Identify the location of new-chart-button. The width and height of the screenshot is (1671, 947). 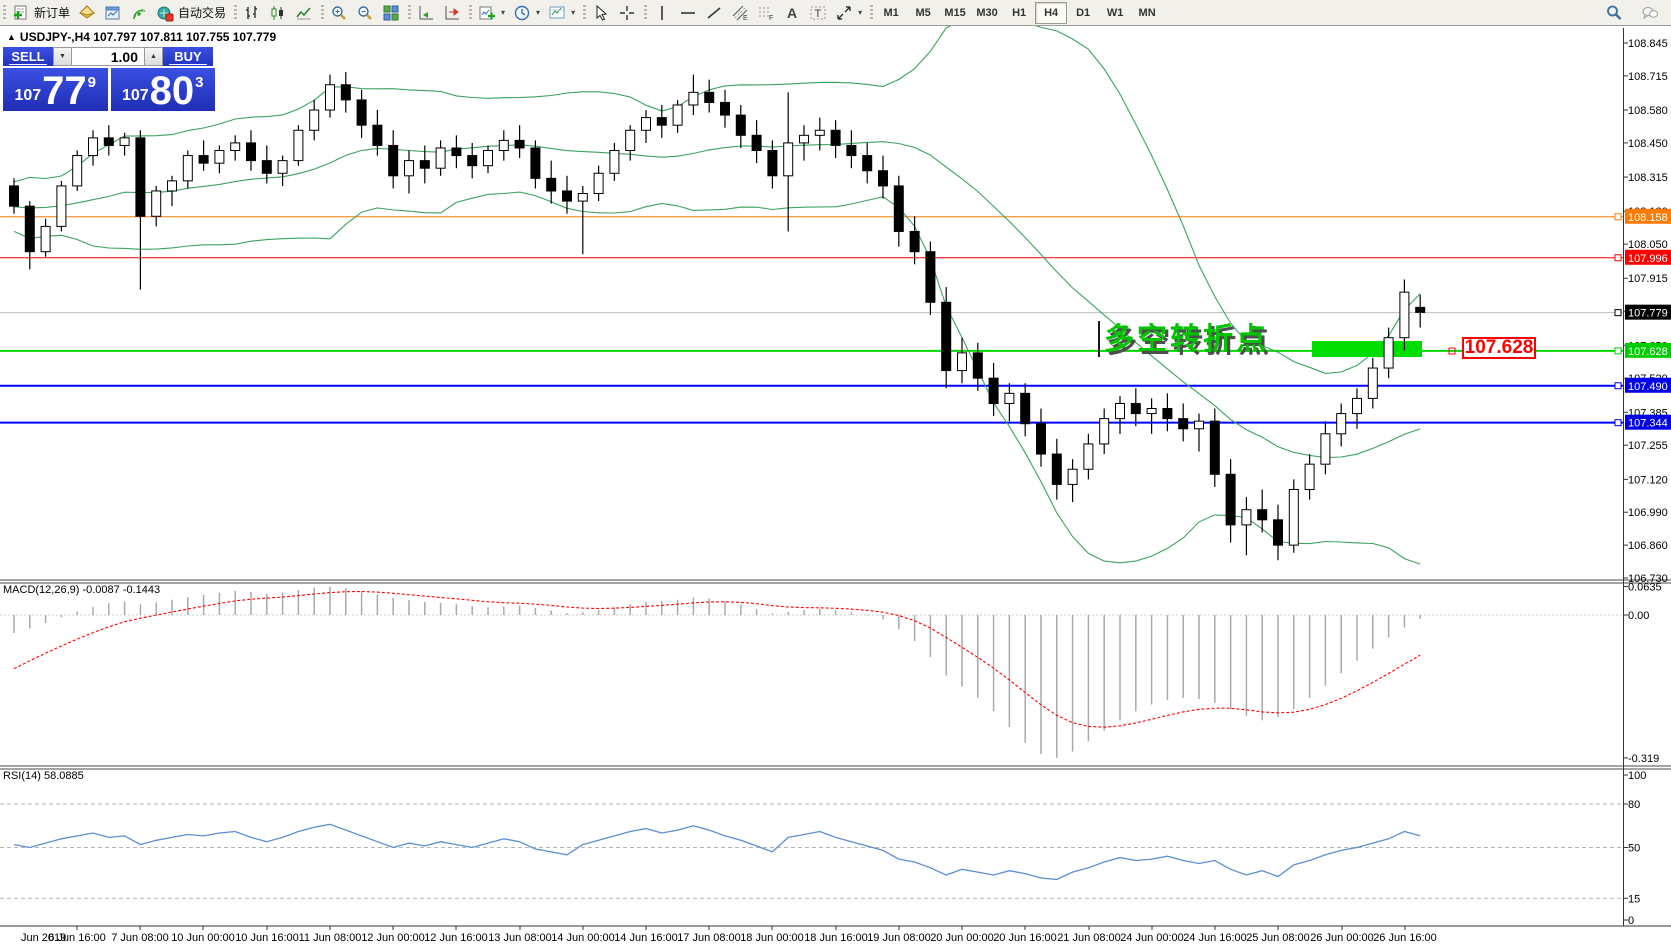
(113, 13).